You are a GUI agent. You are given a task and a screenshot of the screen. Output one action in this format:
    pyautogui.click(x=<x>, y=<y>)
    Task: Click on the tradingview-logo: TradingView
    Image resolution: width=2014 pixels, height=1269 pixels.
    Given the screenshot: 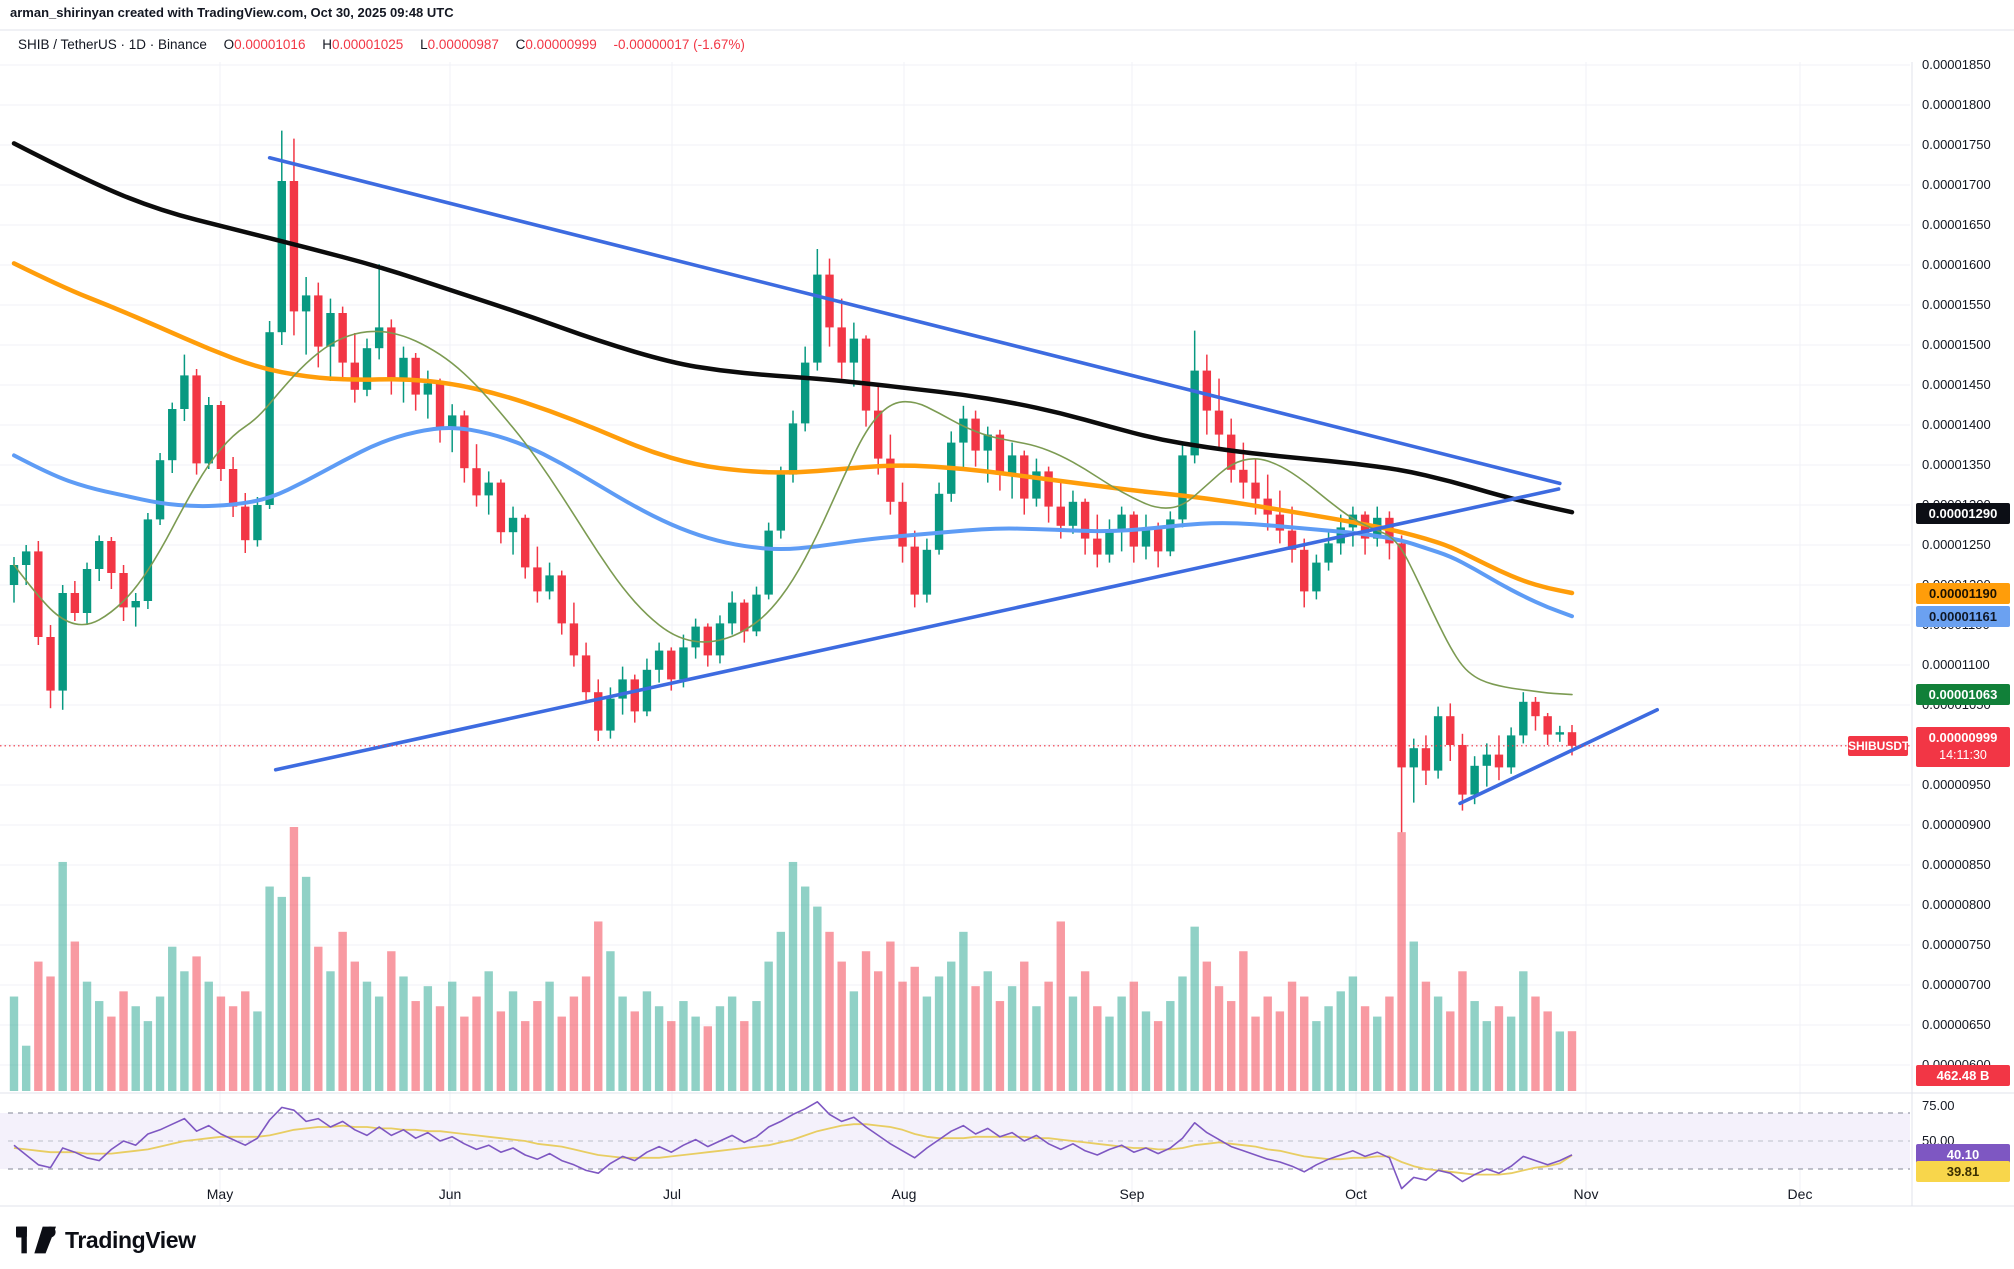 What is the action you would take?
    pyautogui.click(x=106, y=1240)
    